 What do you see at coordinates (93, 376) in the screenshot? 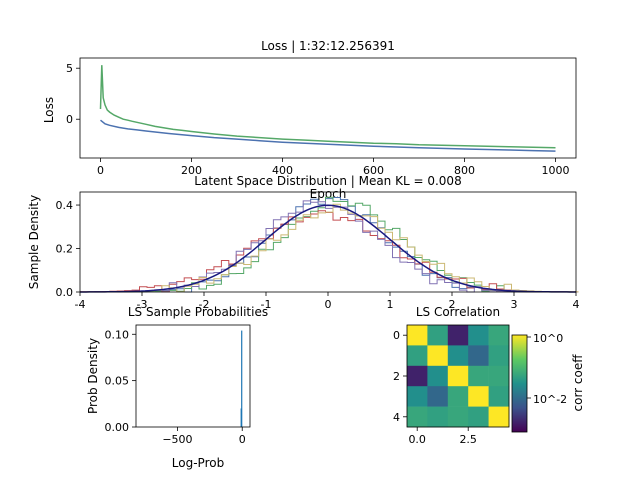
I see `probs-ylabel: Prob Density` at bounding box center [93, 376].